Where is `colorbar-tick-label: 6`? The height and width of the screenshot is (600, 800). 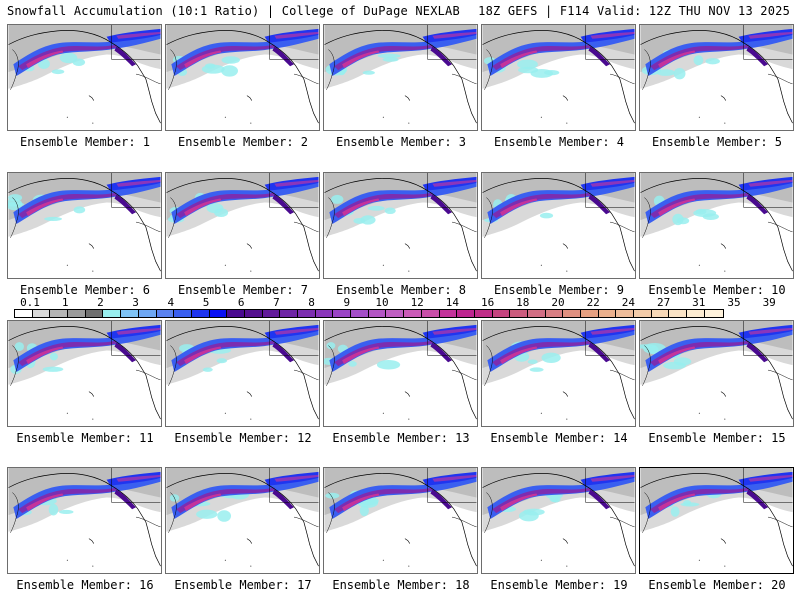 colorbar-tick-label: 6 is located at coordinates (241, 302).